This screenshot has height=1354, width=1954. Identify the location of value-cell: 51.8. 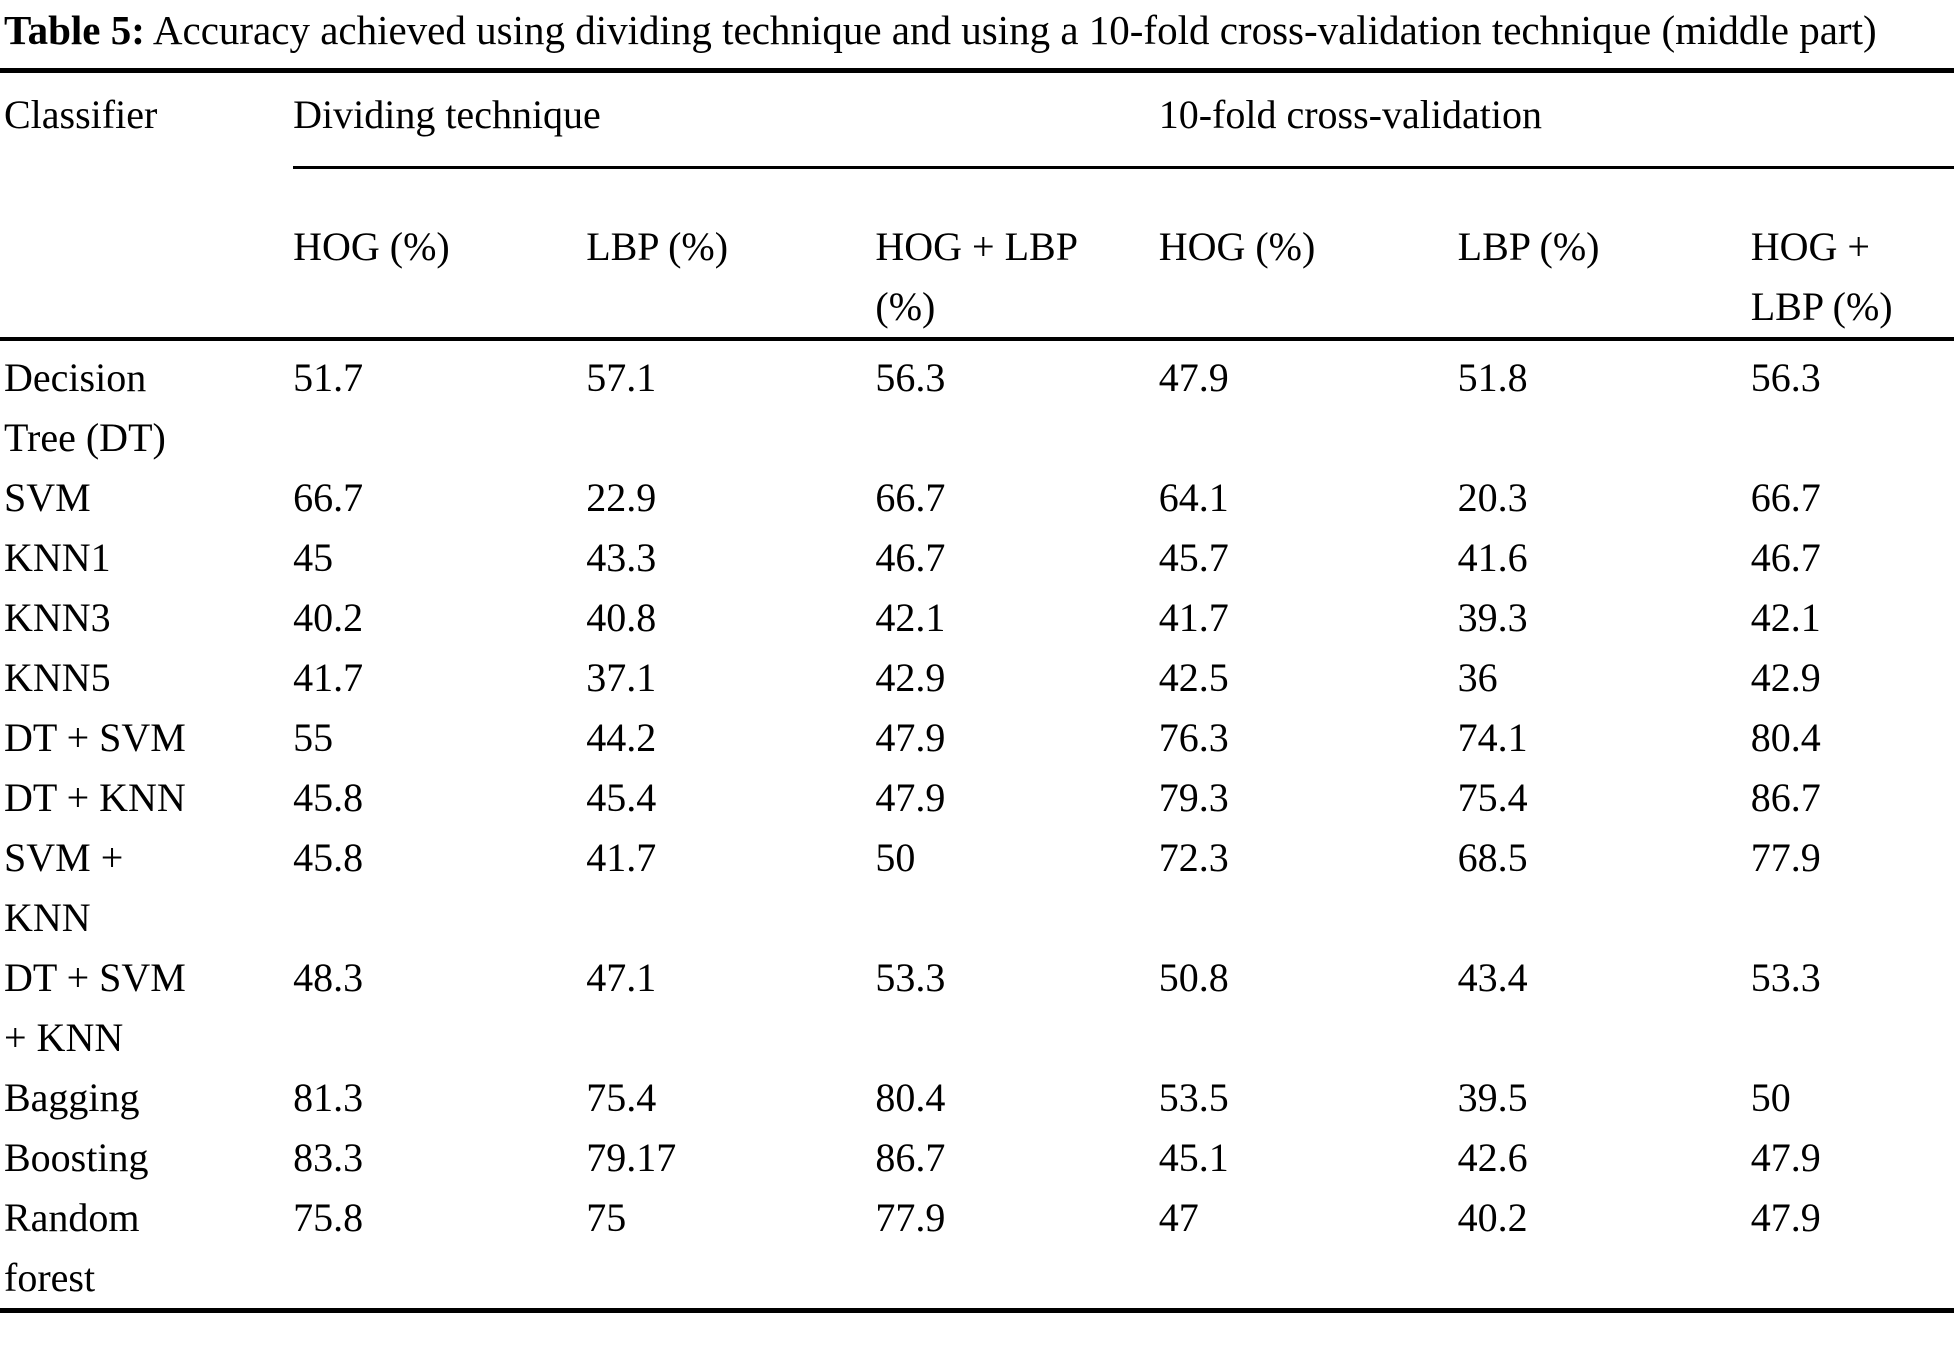
(1492, 377).